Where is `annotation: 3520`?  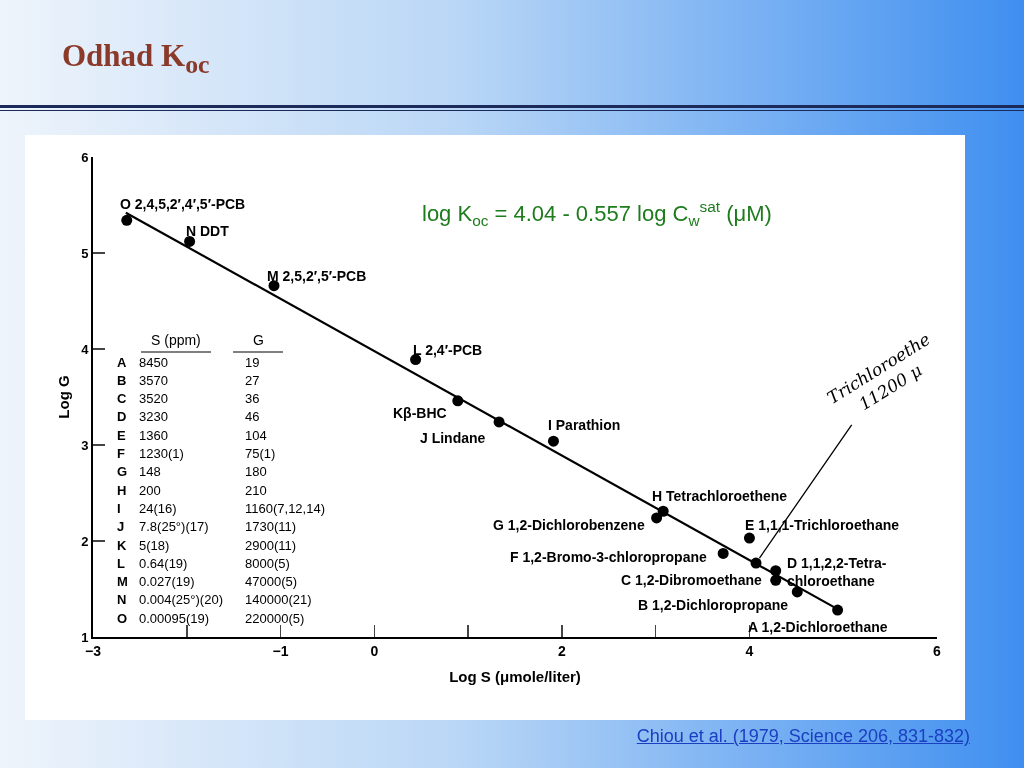
annotation: 3520 is located at coordinates (153, 398).